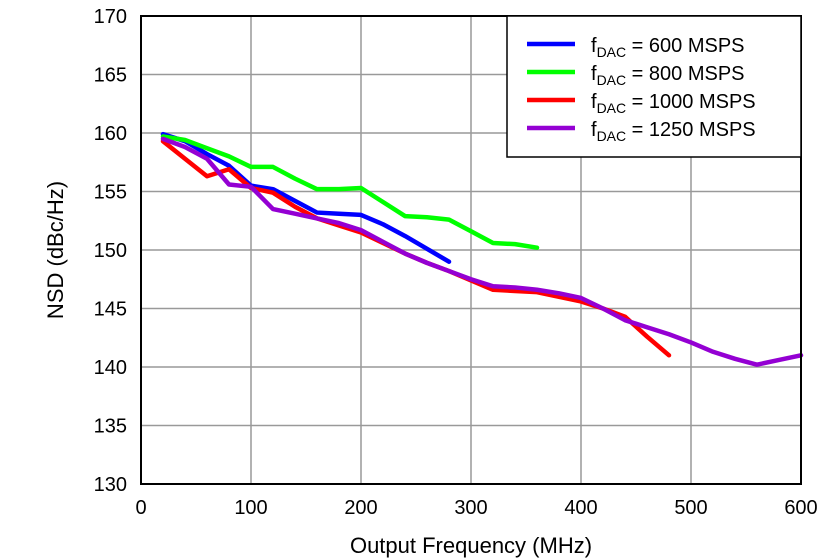  I want to click on y-tick-label: 150, so click(110, 251).